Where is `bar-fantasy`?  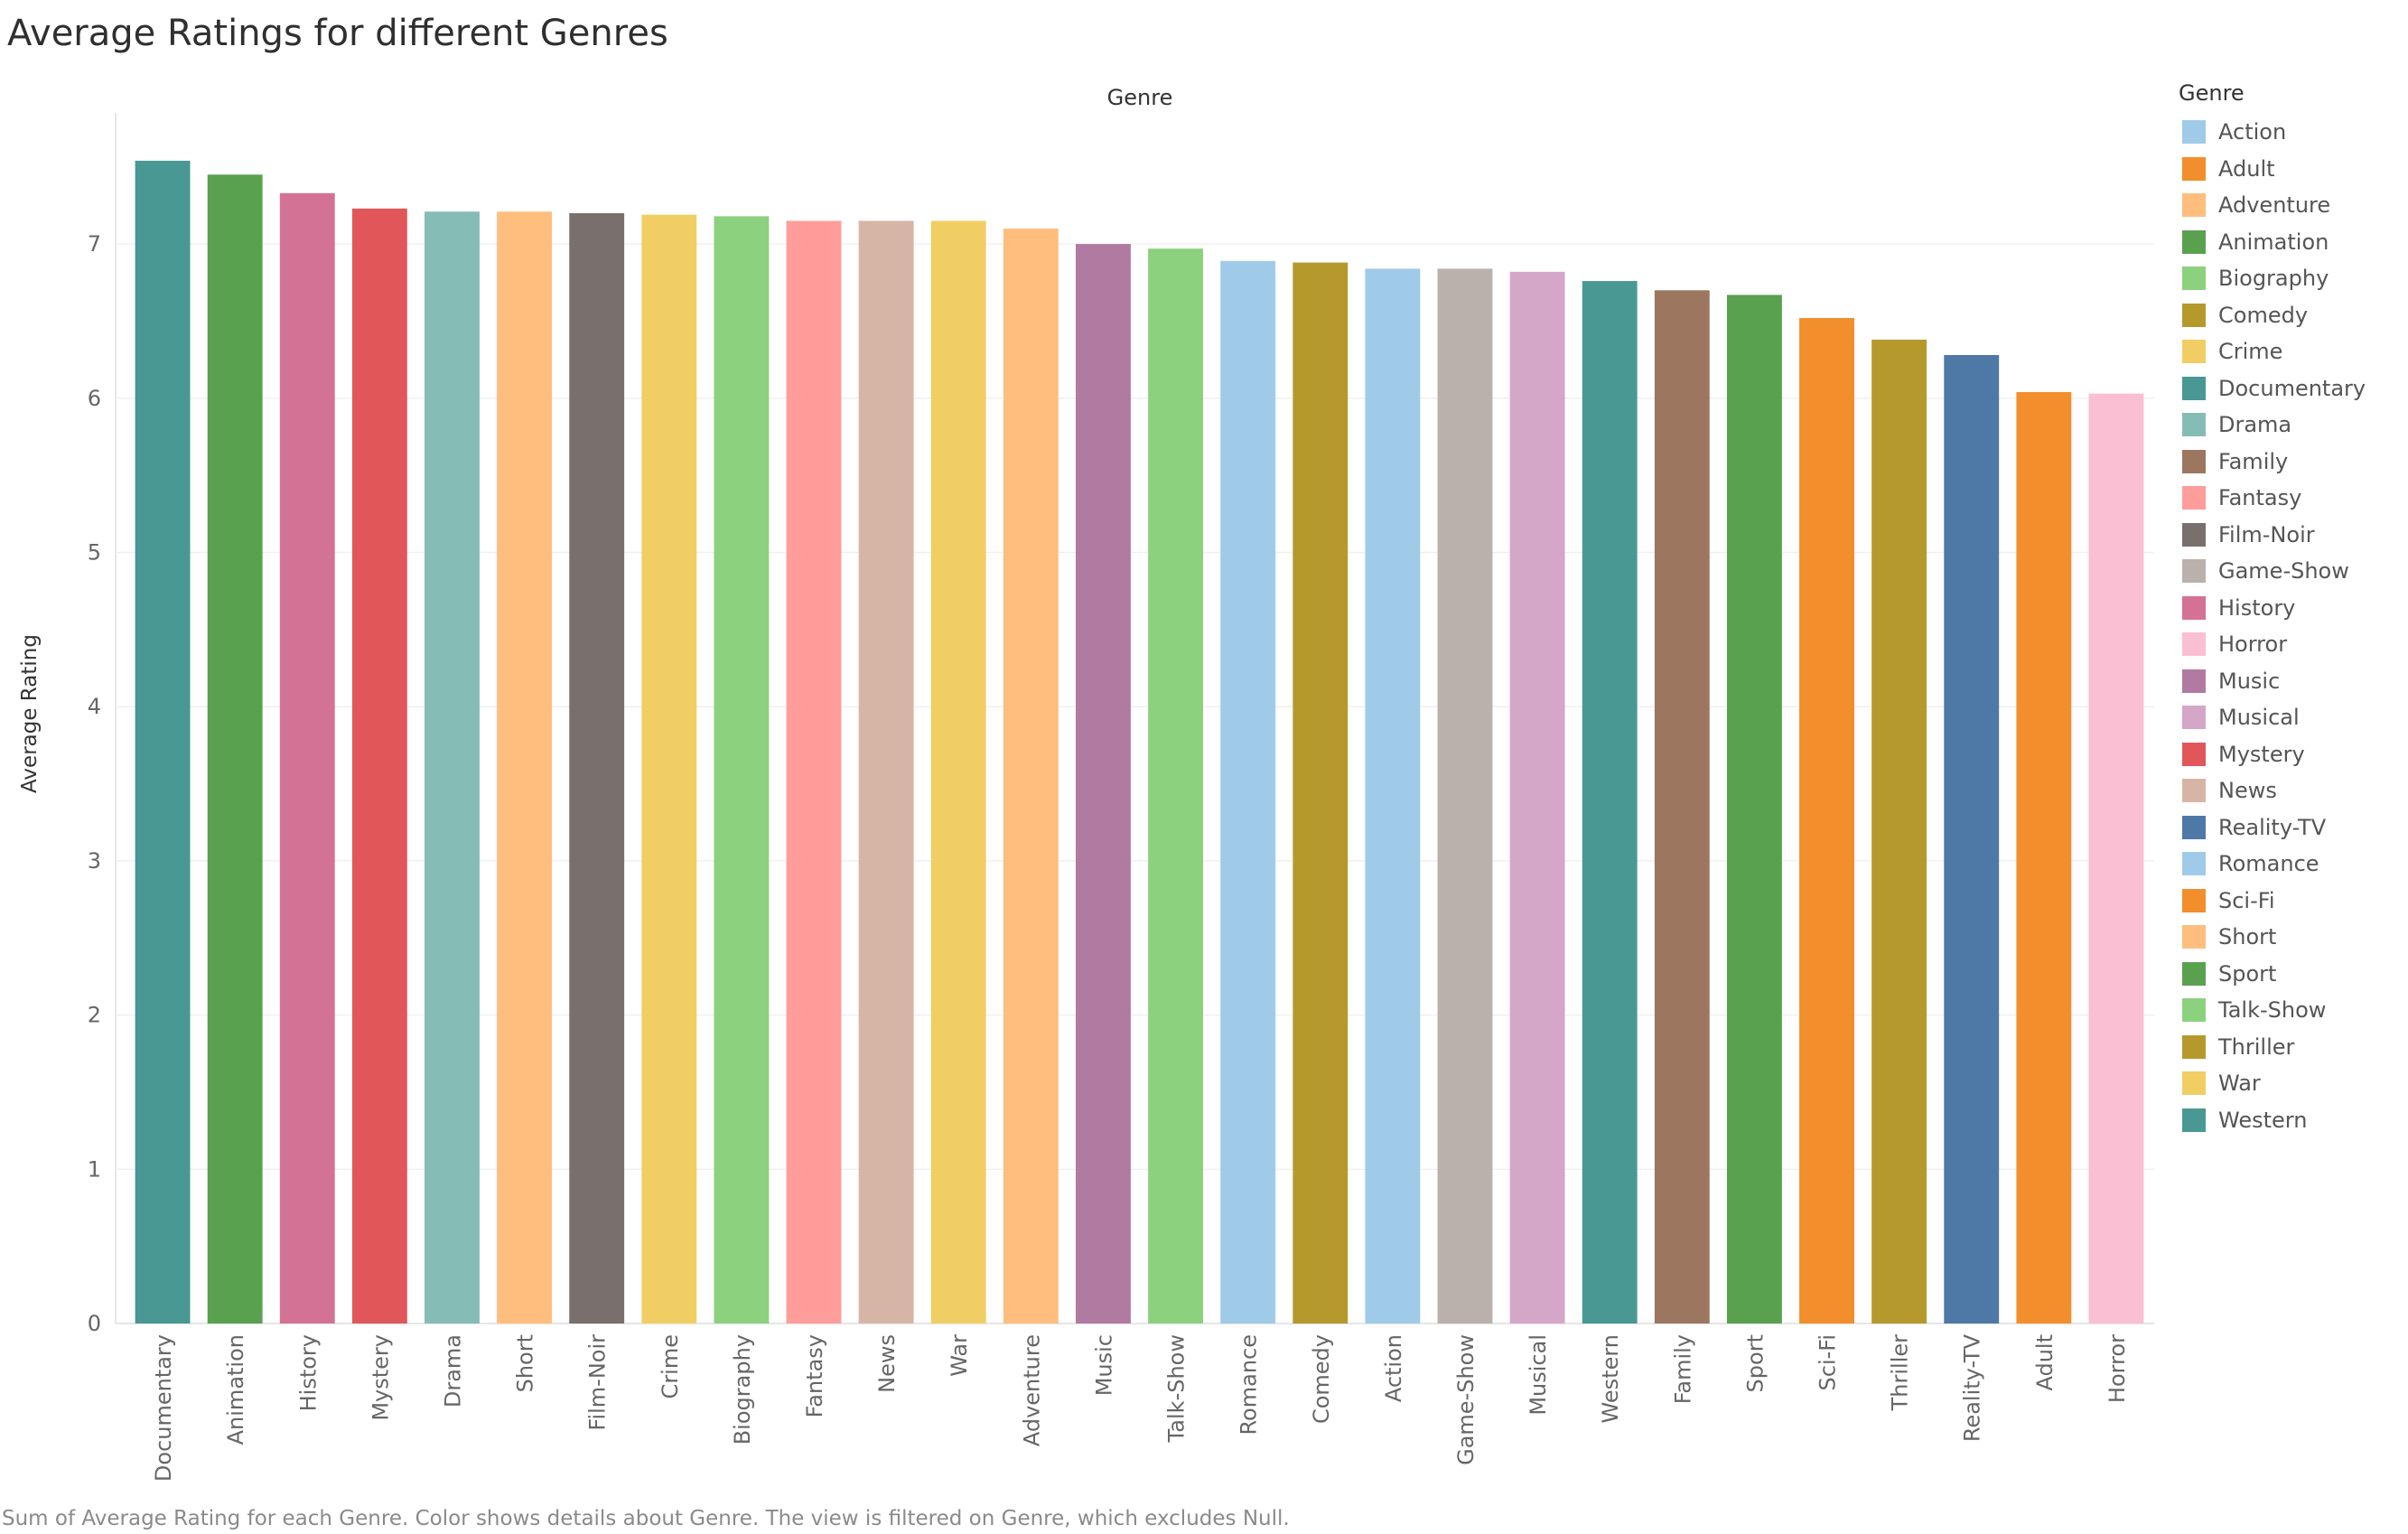 bar-fantasy is located at coordinates (814, 772).